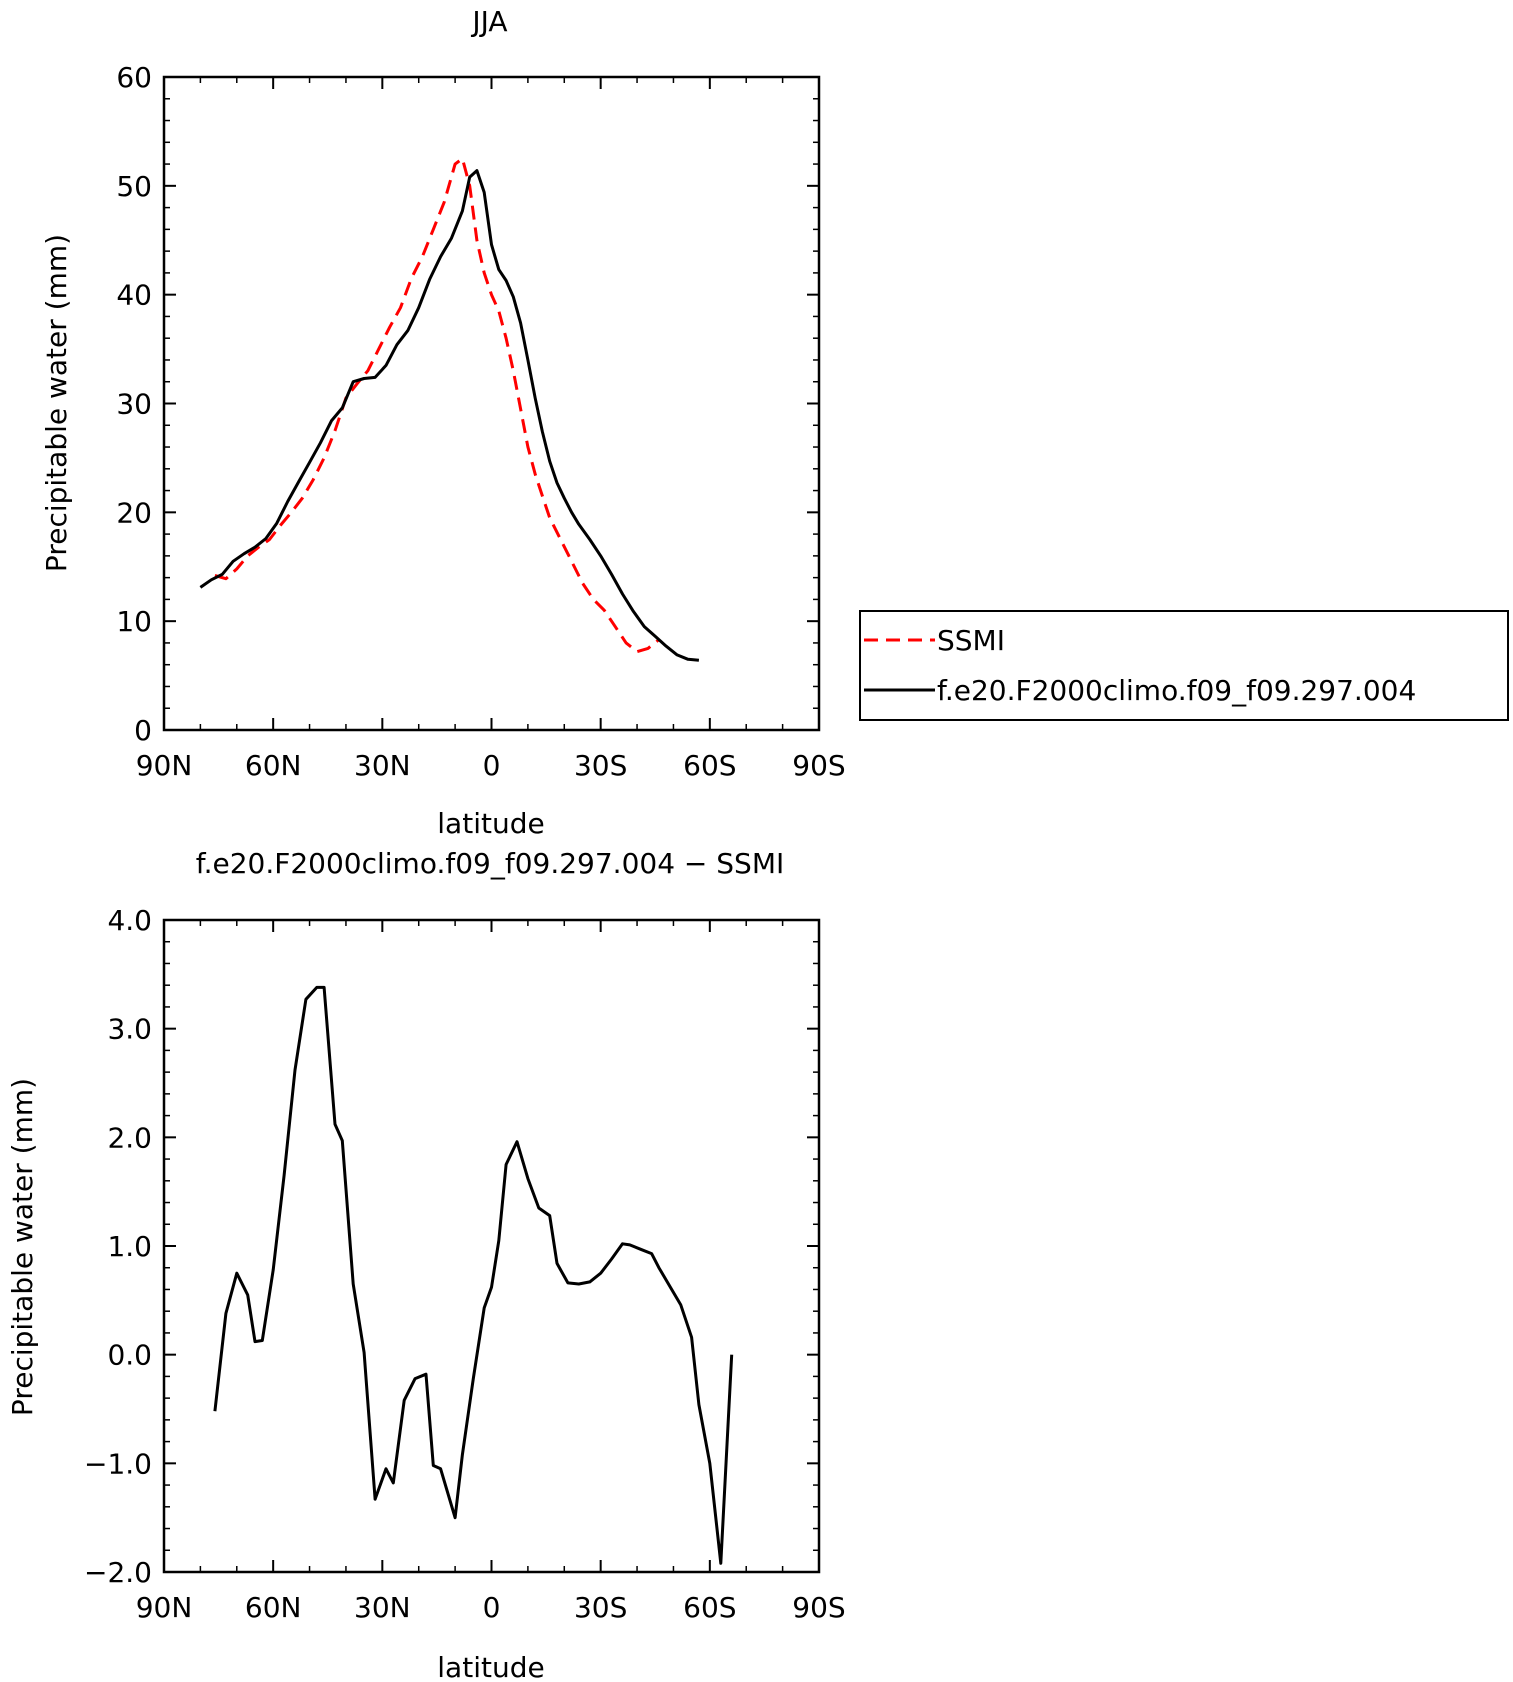 This screenshot has height=1682, width=1513. I want to click on top-x-tick-label: 60S, so click(709, 765).